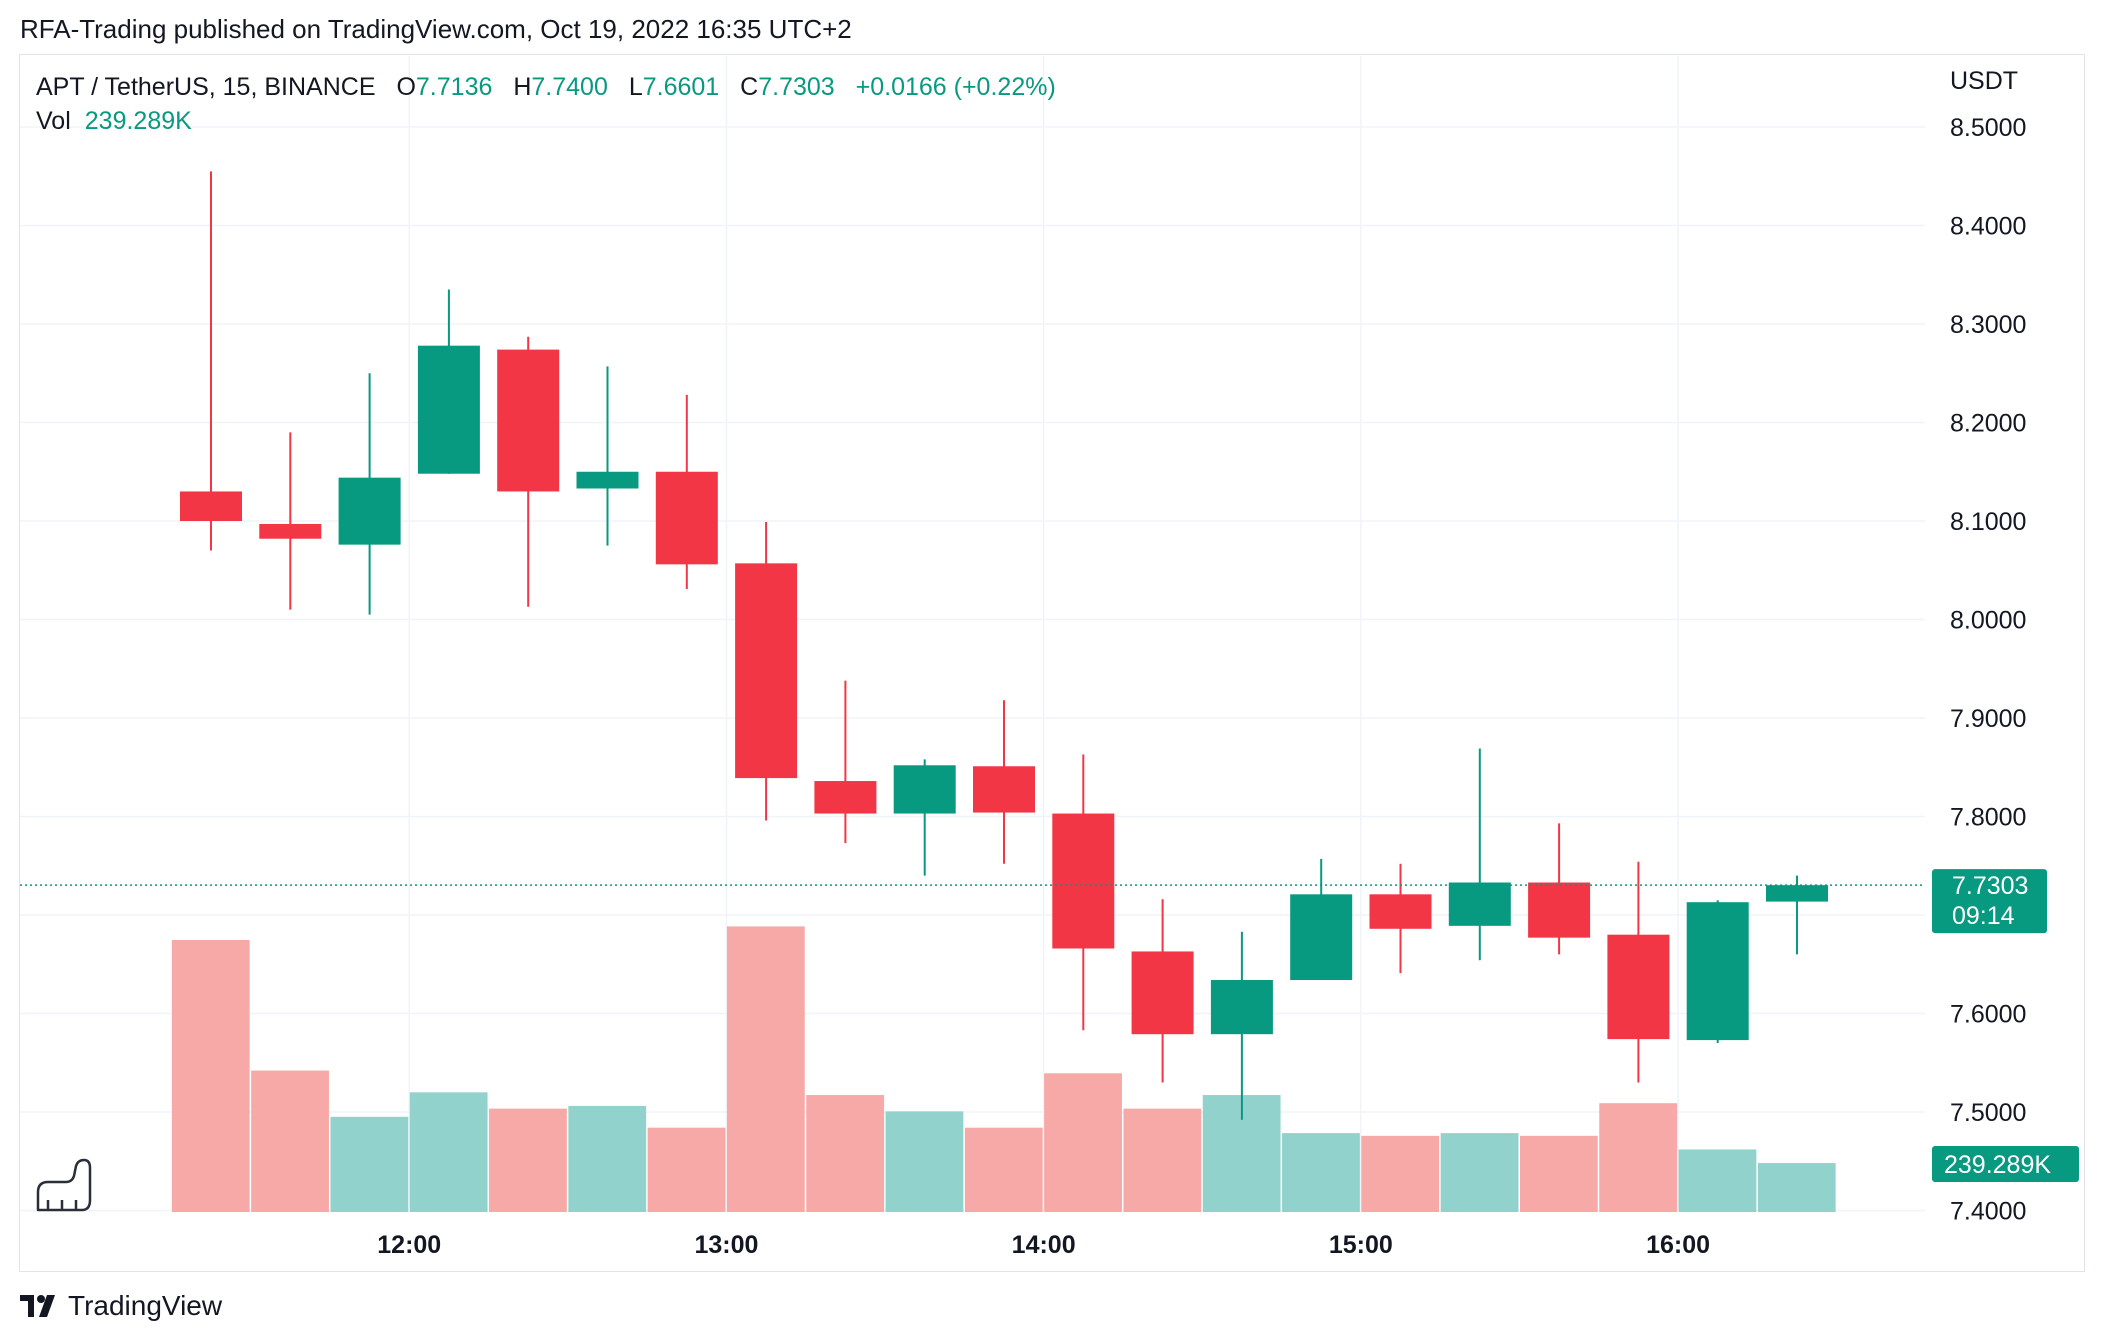 Image resolution: width=2106 pixels, height=1340 pixels. I want to click on price-tick-label: 7.4000, so click(1988, 1212).